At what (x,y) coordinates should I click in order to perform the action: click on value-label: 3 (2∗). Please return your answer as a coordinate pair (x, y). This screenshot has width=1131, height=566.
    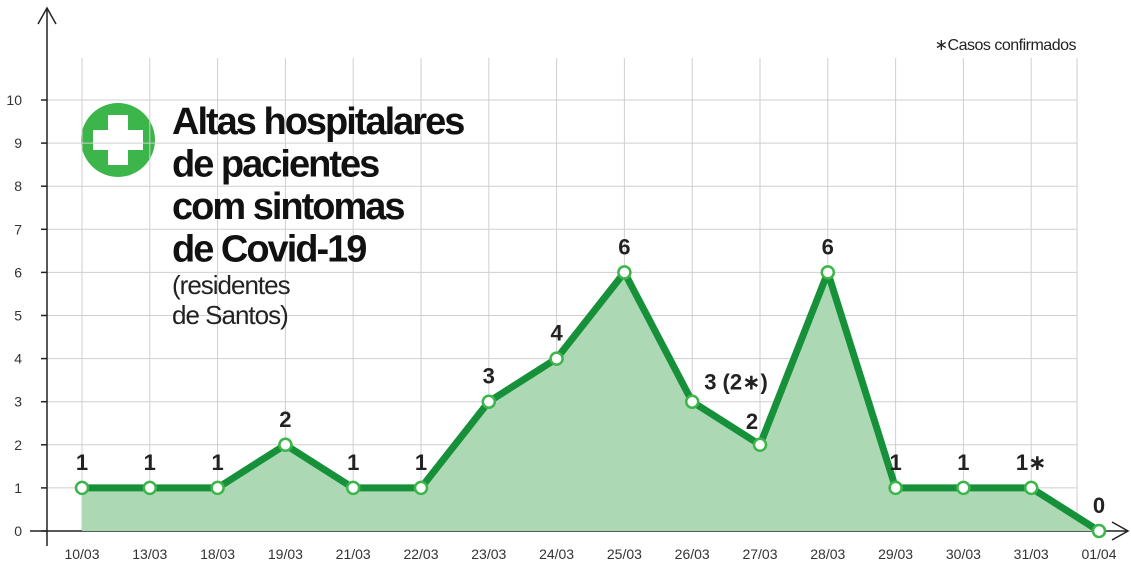
    Looking at the image, I should click on (736, 382).